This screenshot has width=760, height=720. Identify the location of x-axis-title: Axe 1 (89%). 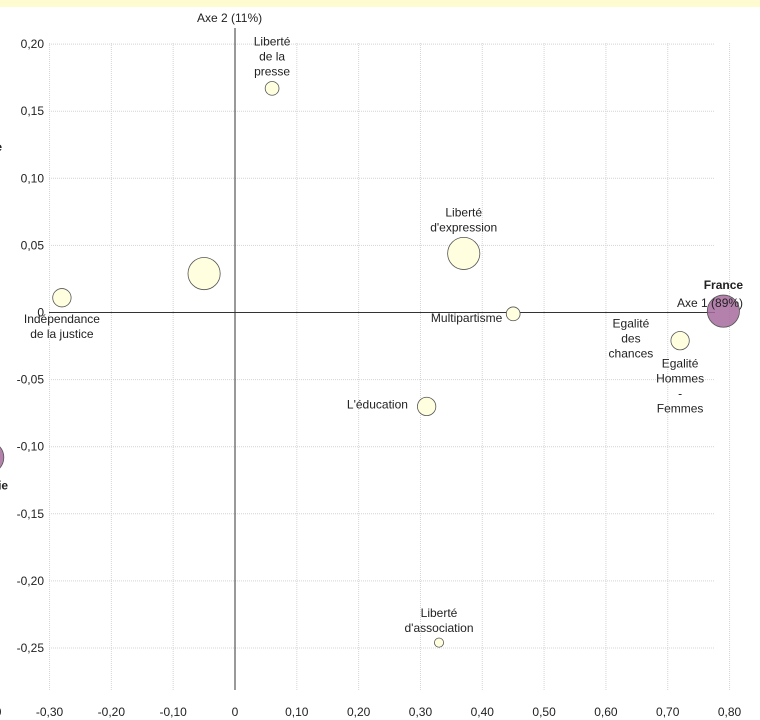
(710, 303).